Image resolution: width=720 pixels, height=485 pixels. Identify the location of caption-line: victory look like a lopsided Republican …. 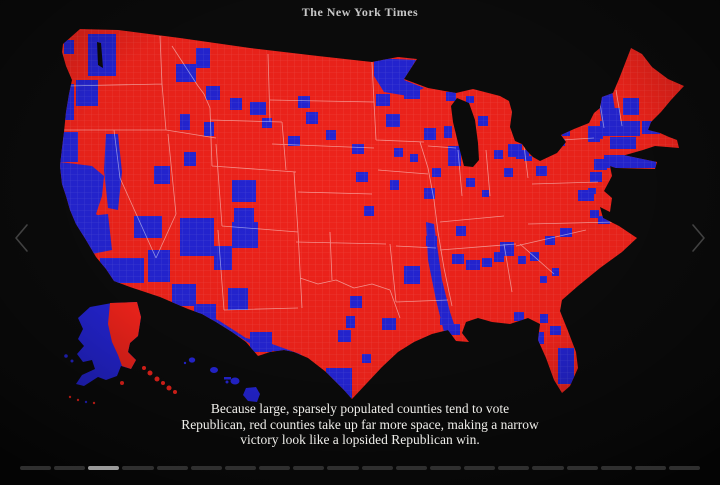
(360, 440).